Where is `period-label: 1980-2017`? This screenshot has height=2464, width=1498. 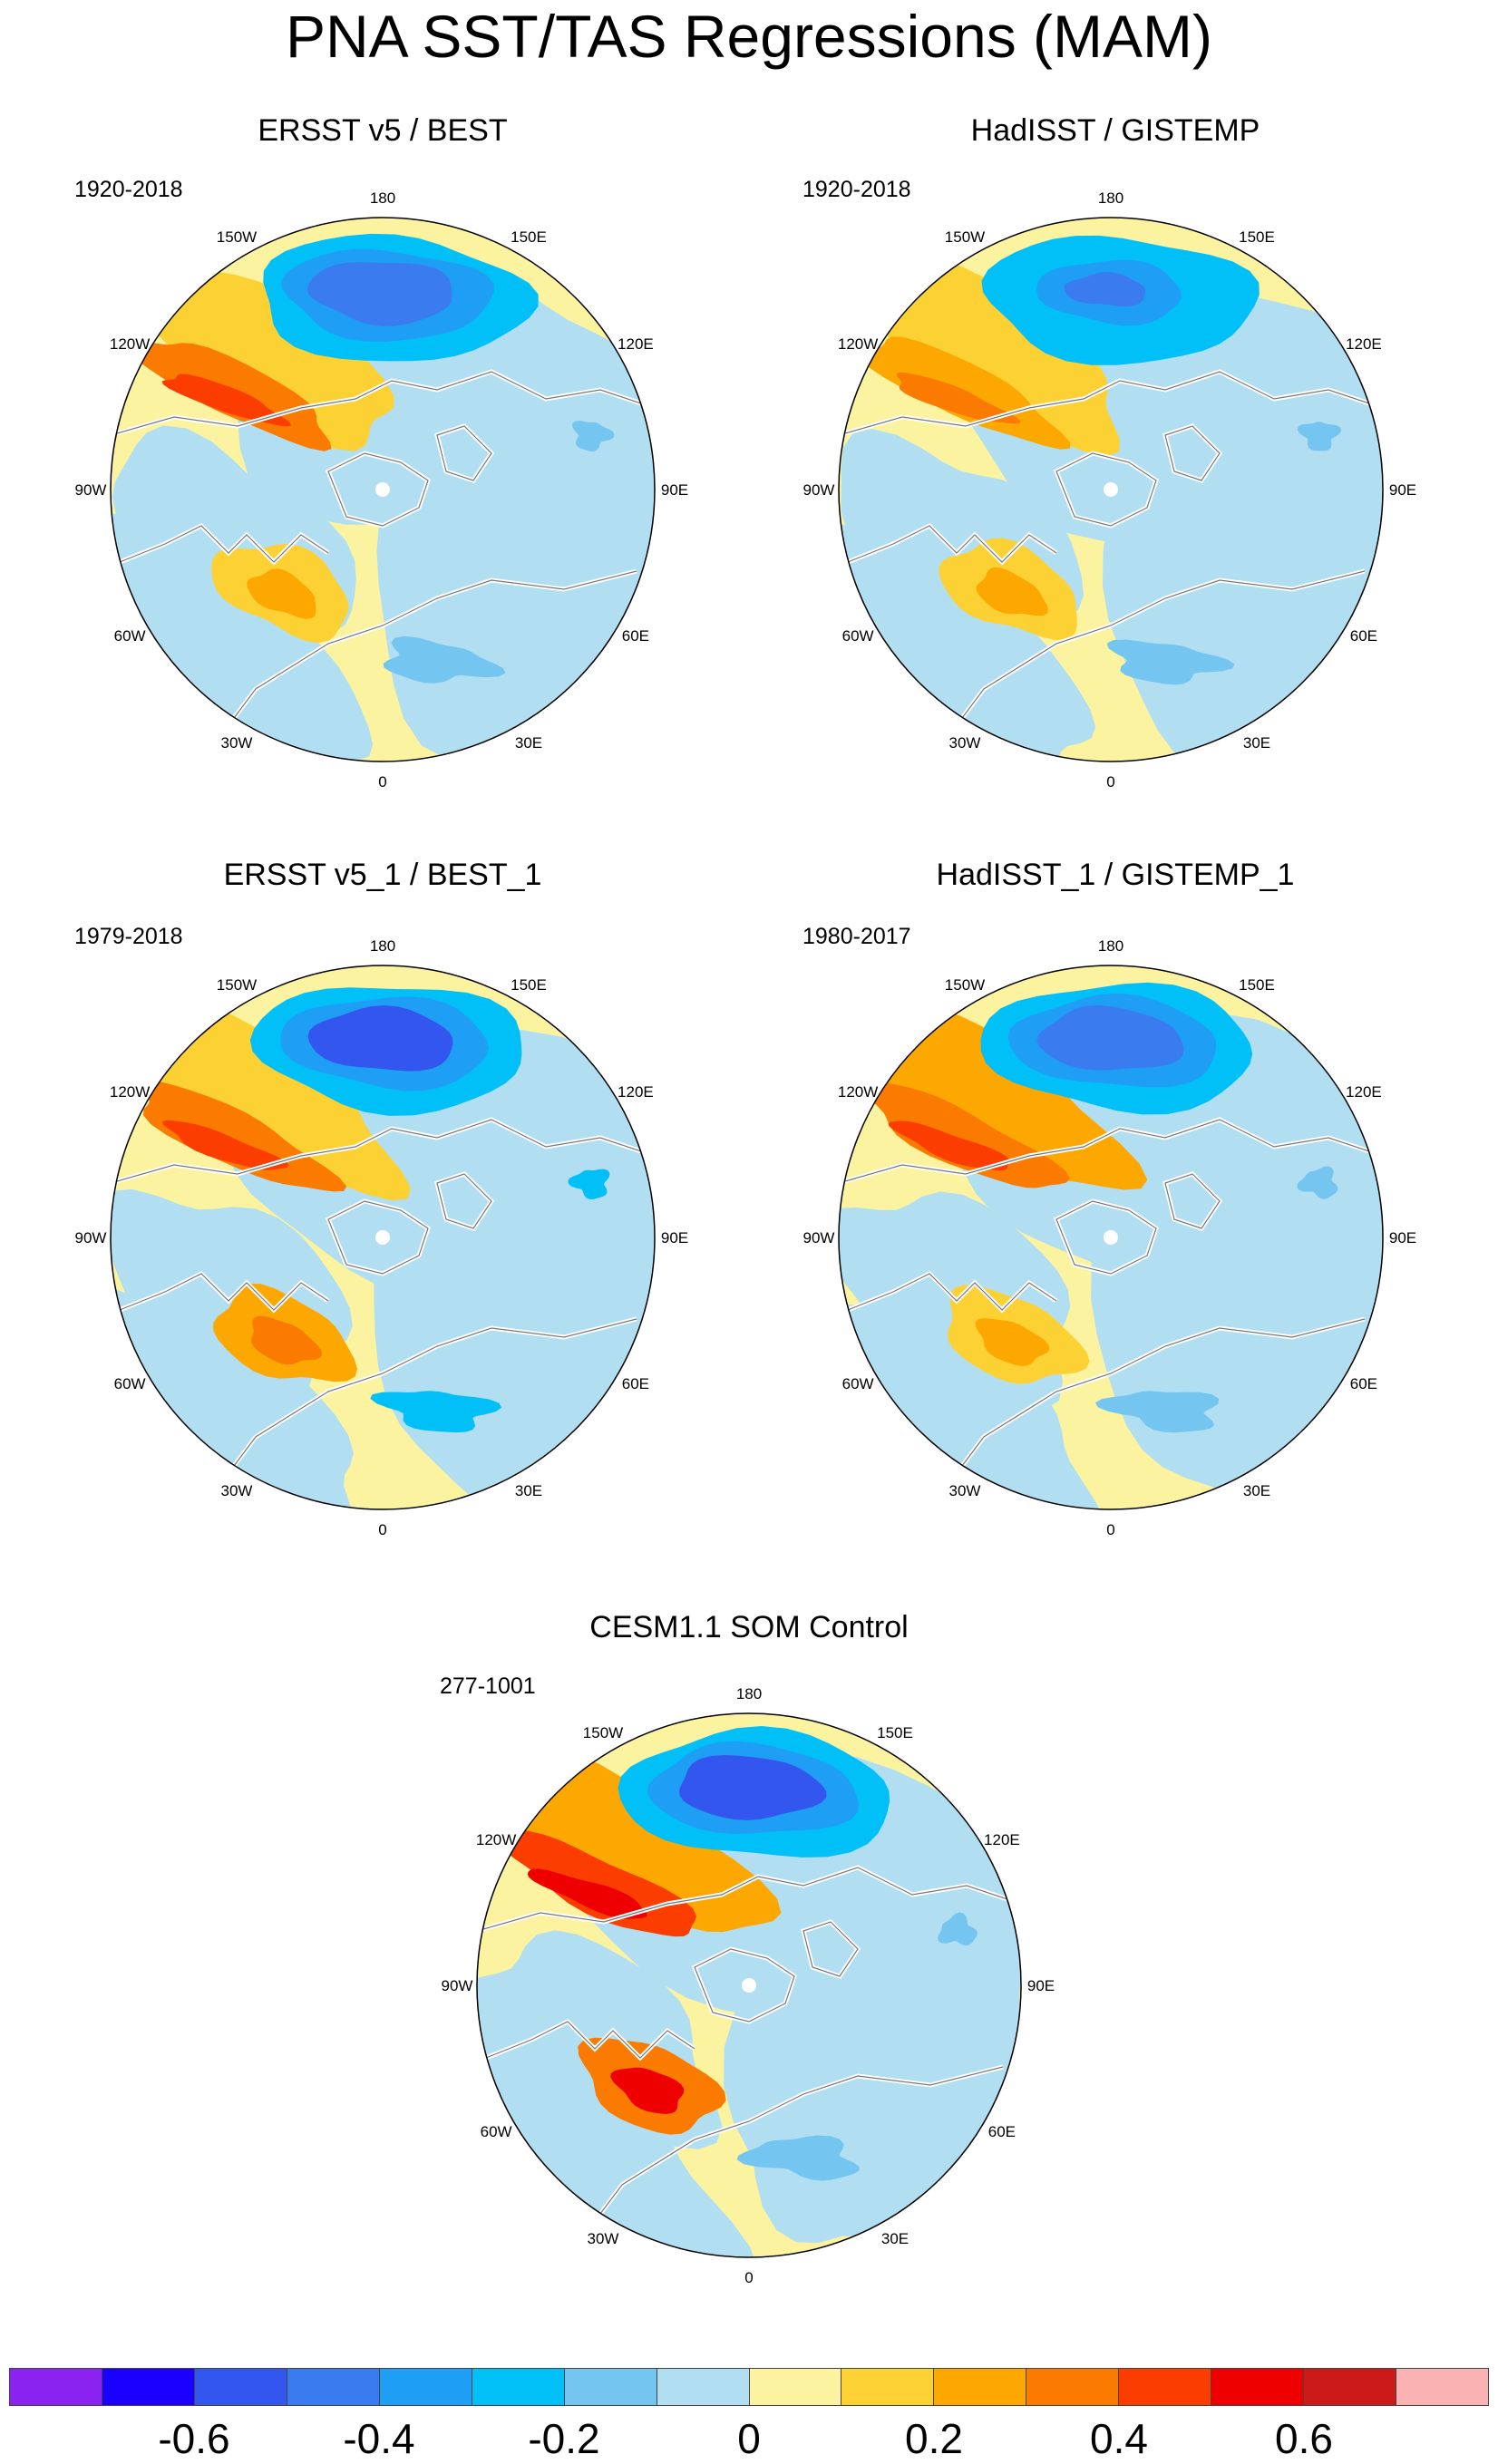 period-label: 1980-2017 is located at coordinates (856, 937).